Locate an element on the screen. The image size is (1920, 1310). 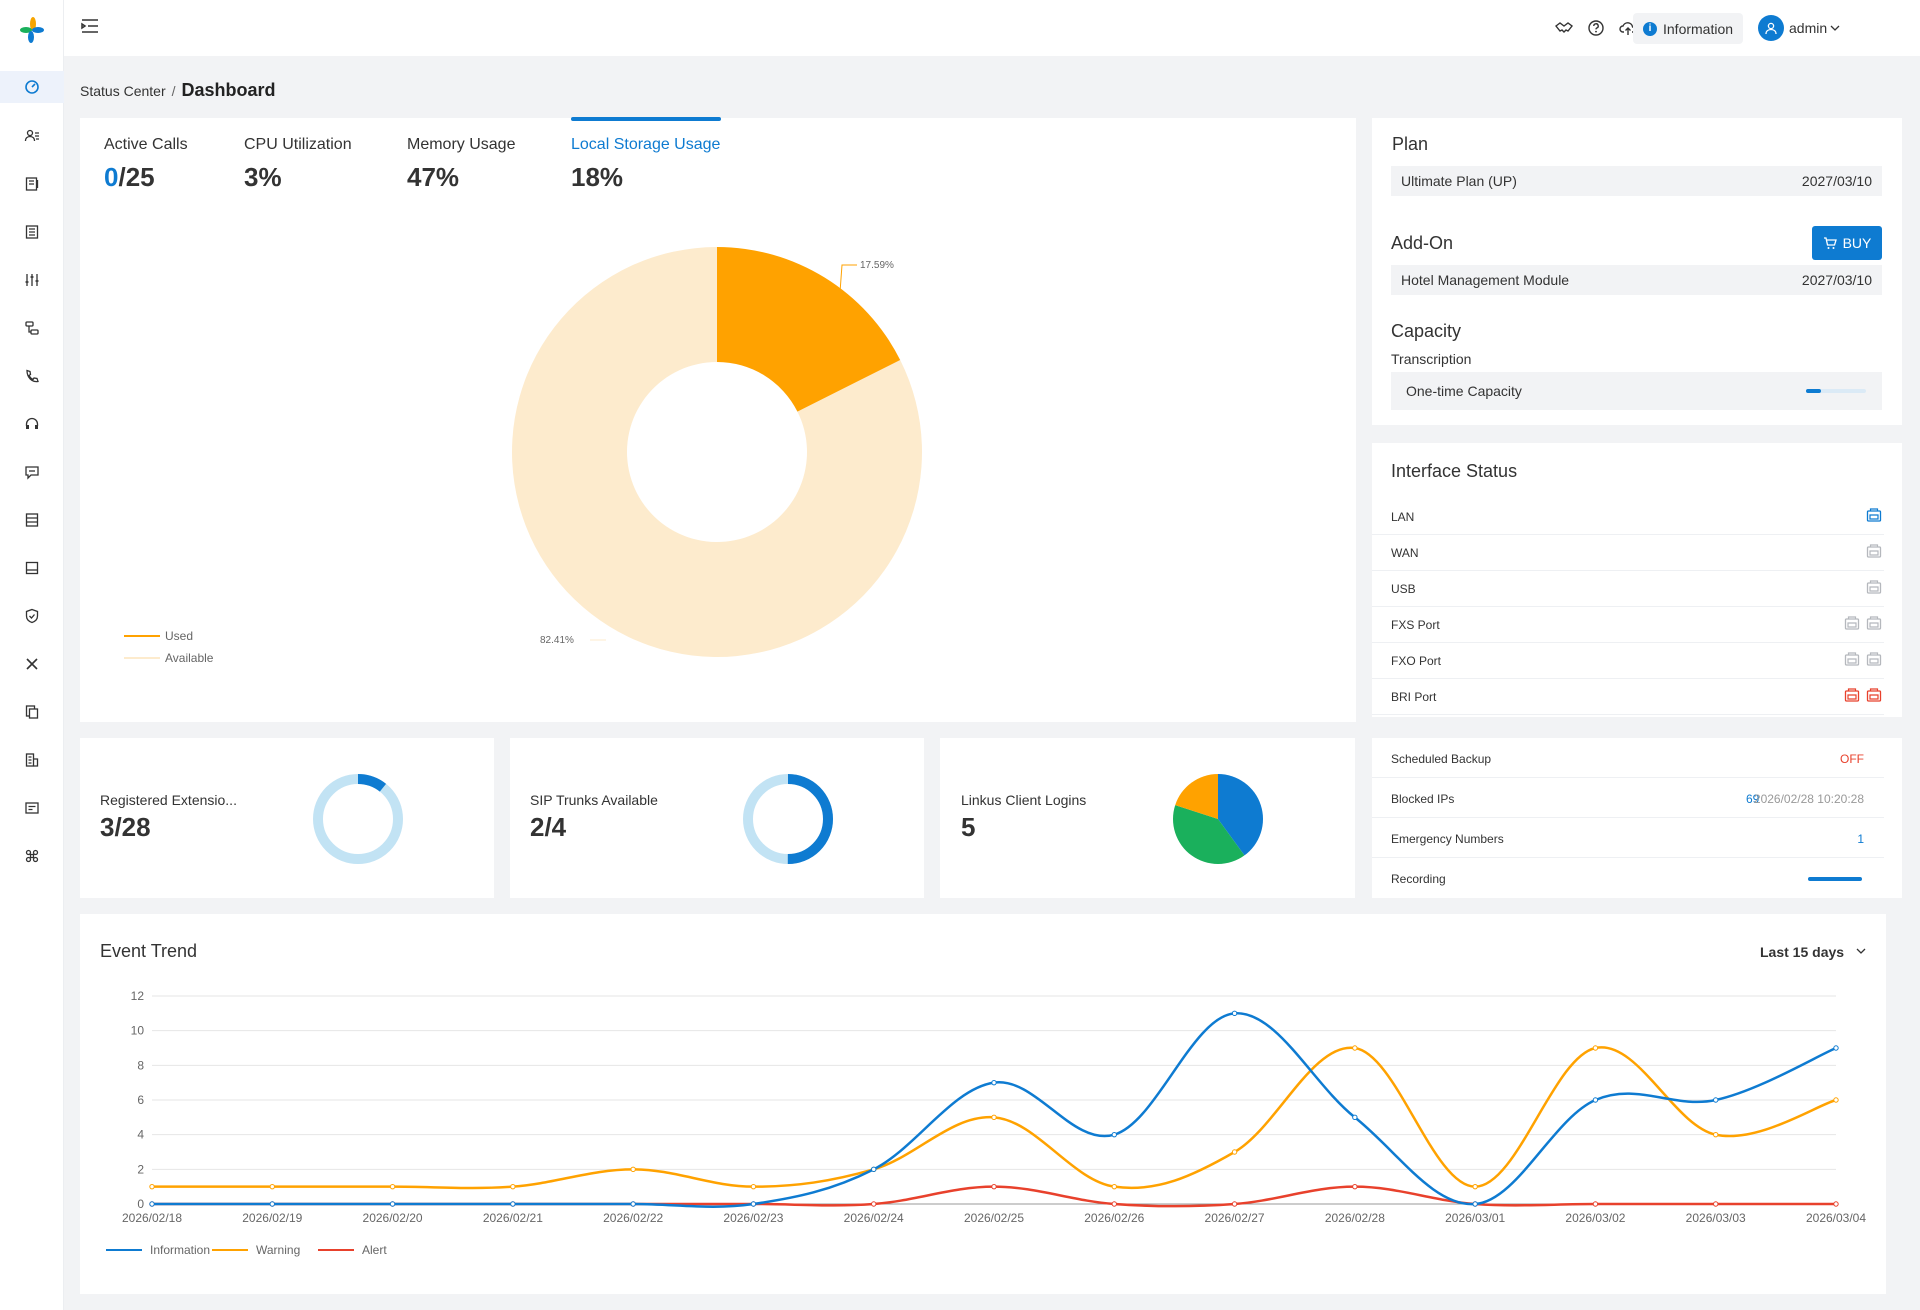
recording-row: Recording is located at coordinates (1628, 878).